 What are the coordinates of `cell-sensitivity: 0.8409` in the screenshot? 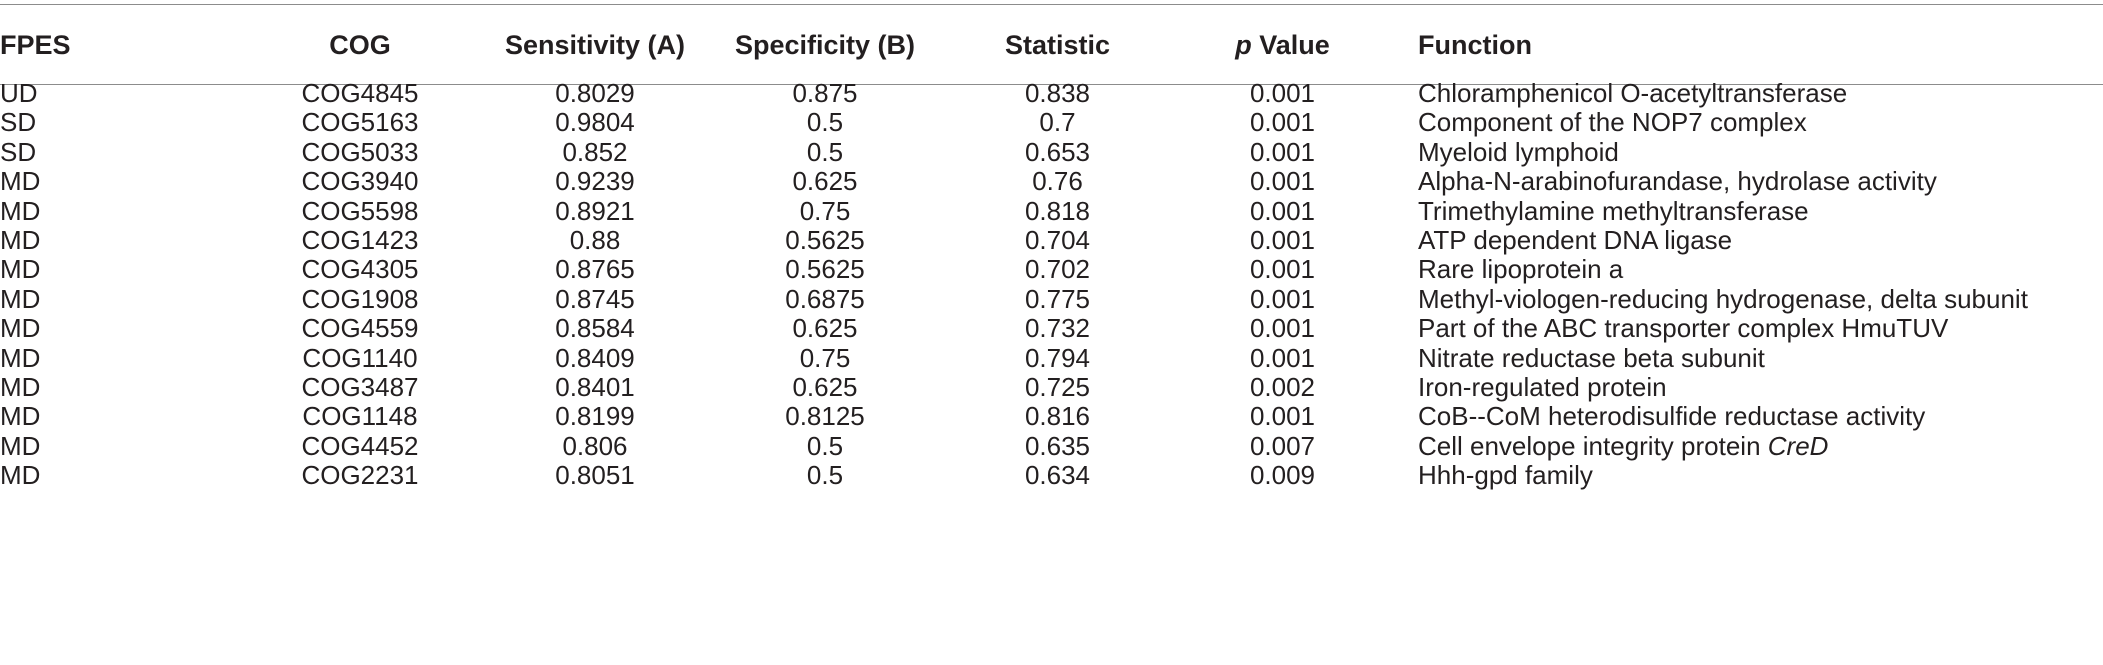 It's located at (595, 357).